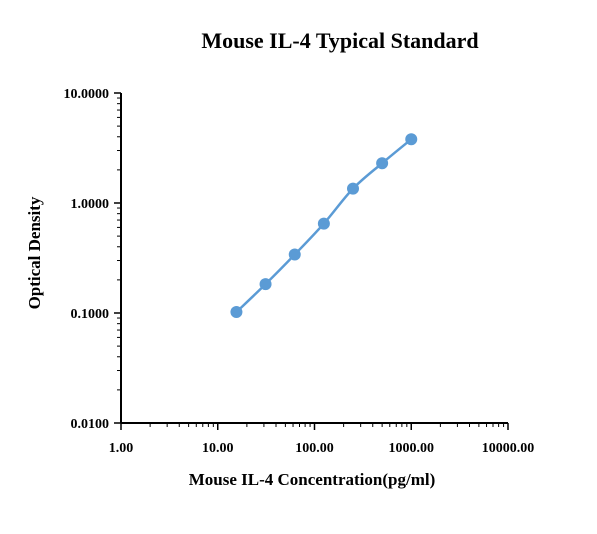 This screenshot has height=534, width=597. Describe the element at coordinates (121, 448) in the screenshot. I see `x-tick-label: 1.00` at that location.